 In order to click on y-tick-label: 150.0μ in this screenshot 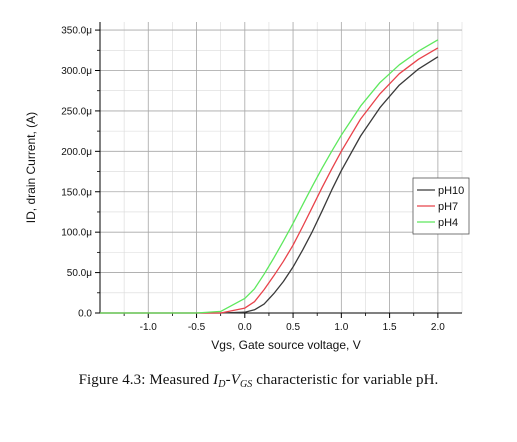, I will do `click(76, 192)`.